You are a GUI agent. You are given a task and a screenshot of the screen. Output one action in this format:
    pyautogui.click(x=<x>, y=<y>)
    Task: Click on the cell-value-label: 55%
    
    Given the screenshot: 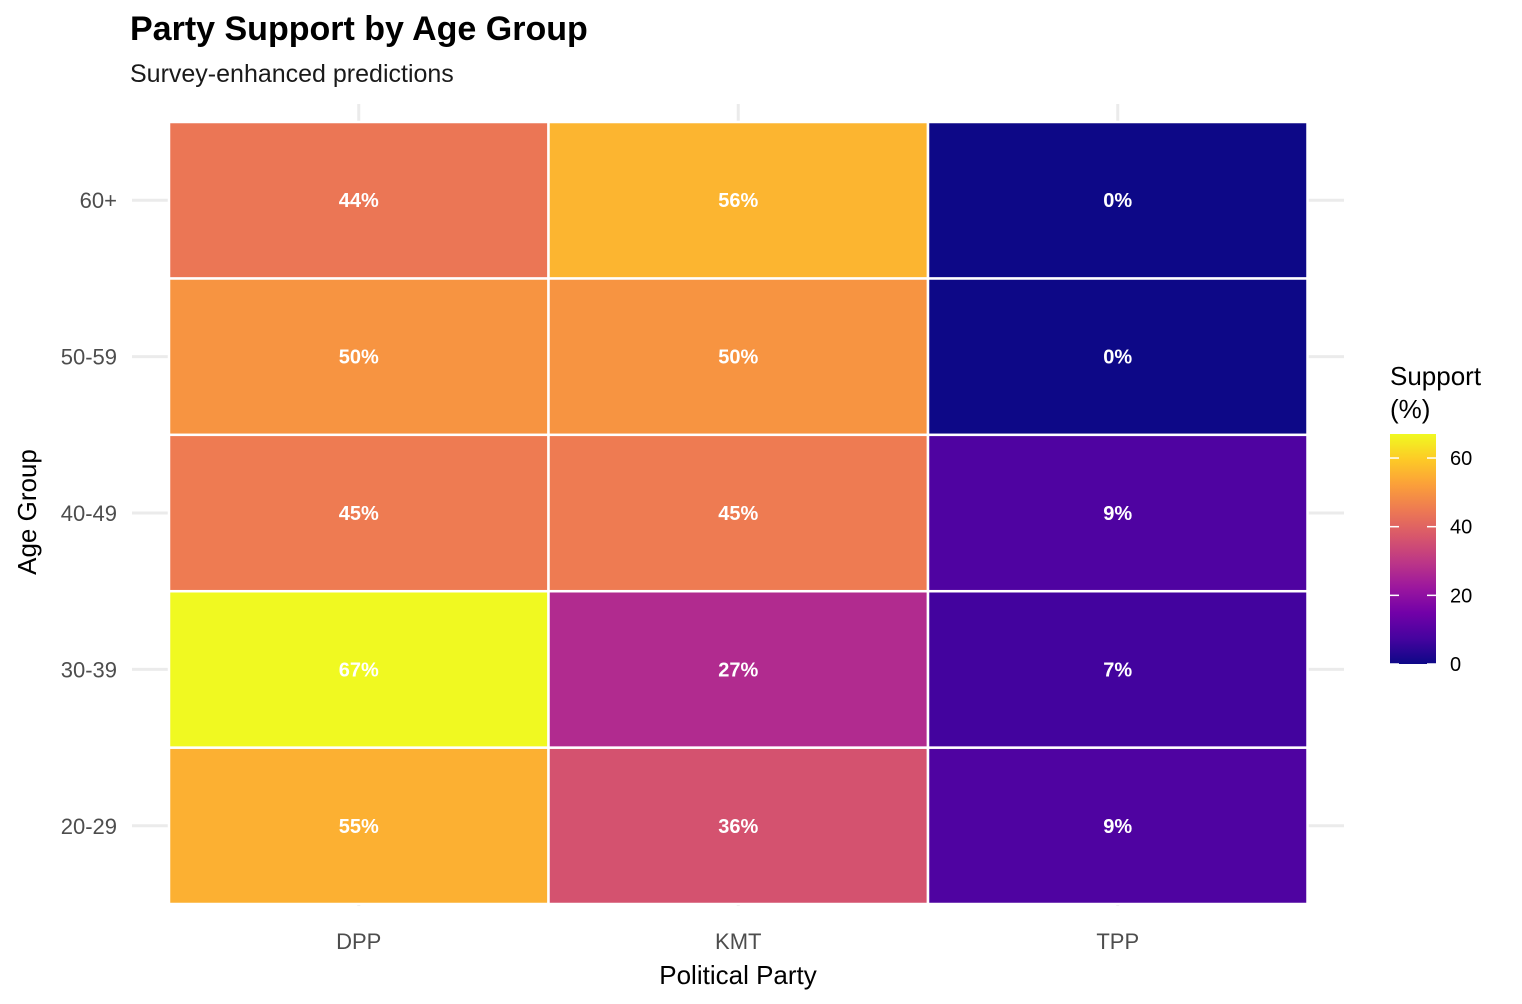 What is the action you would take?
    pyautogui.click(x=359, y=827)
    